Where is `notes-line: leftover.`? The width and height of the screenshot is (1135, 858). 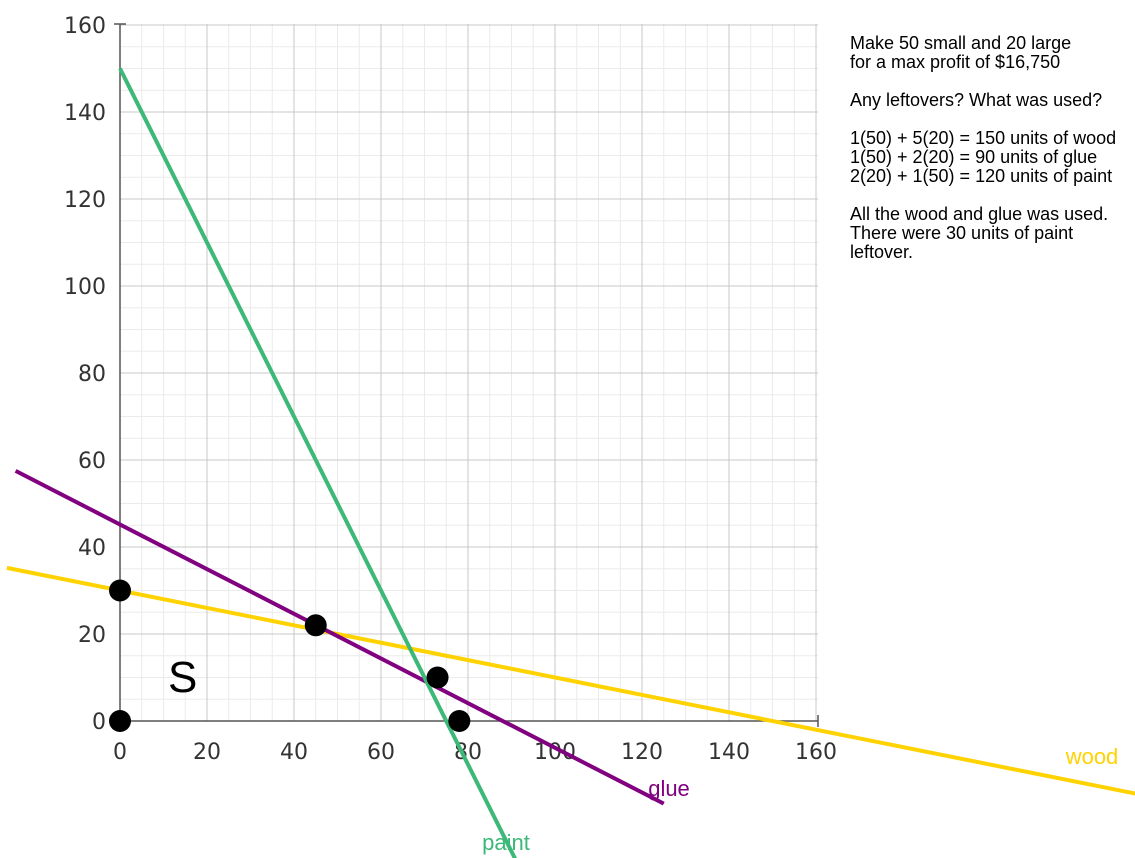
notes-line: leftover. is located at coordinates (882, 252).